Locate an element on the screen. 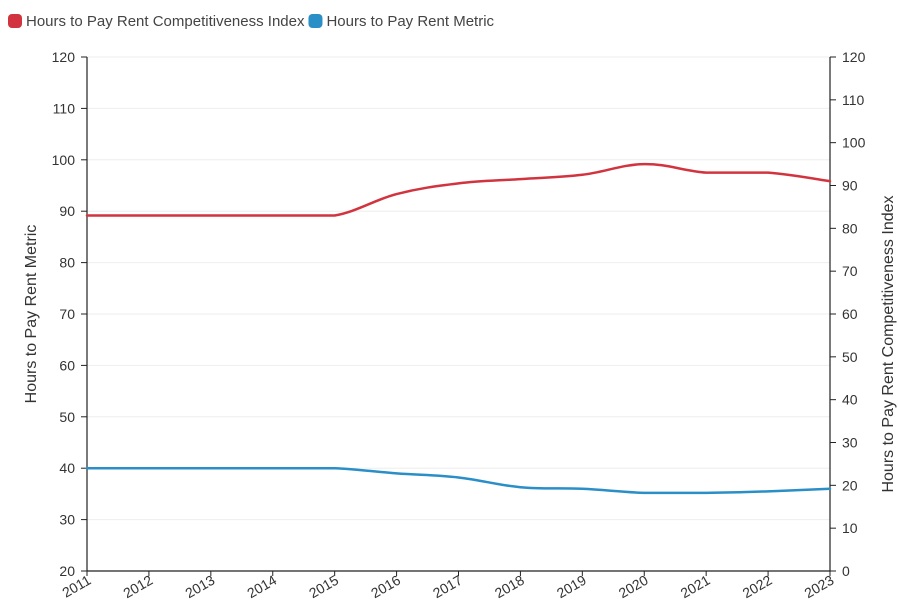 The width and height of the screenshot is (898, 603). right-tick-label: 100 is located at coordinates (854, 143).